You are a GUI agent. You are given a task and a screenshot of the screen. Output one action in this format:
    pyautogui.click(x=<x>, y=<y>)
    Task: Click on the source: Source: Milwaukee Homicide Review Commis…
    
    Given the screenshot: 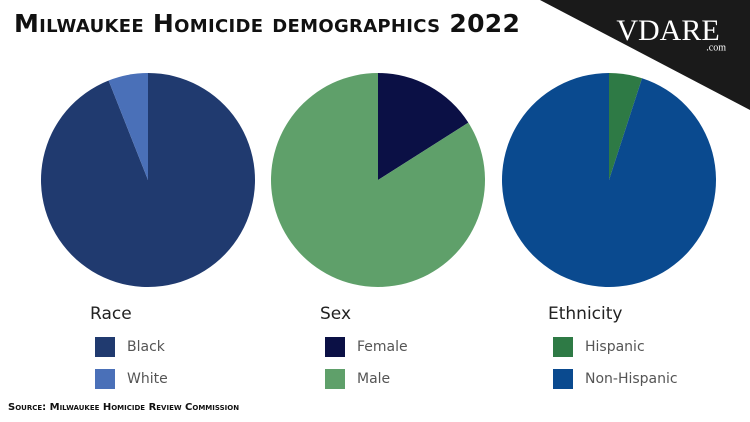 What is the action you would take?
    pyautogui.click(x=124, y=407)
    